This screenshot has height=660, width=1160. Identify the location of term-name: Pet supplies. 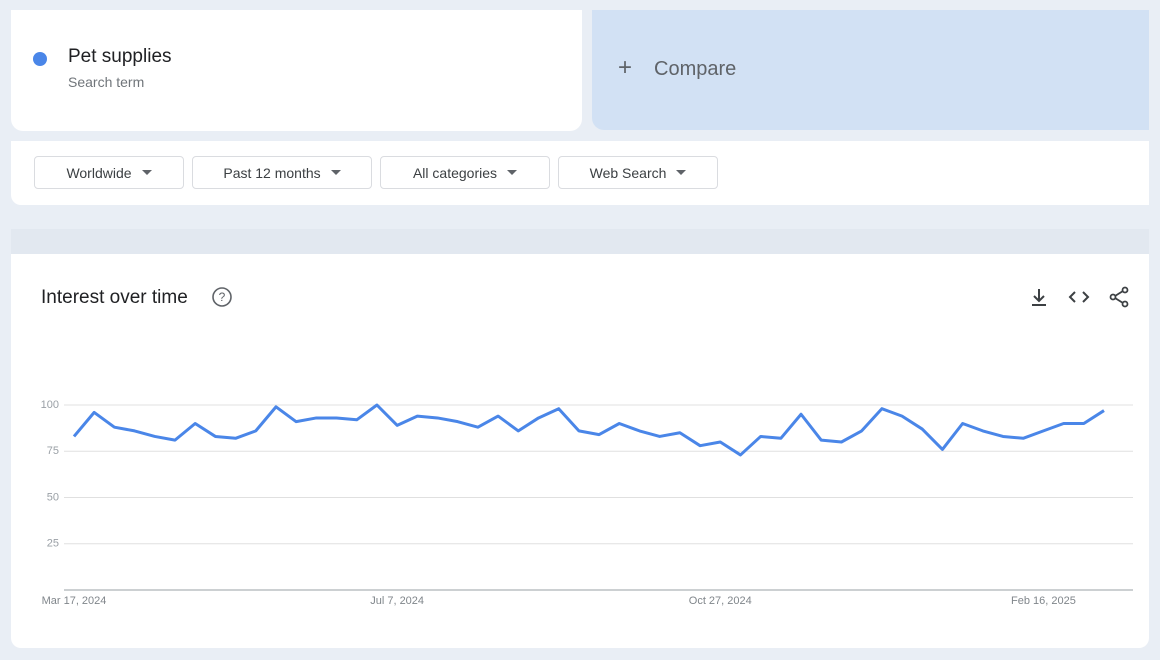
(120, 56).